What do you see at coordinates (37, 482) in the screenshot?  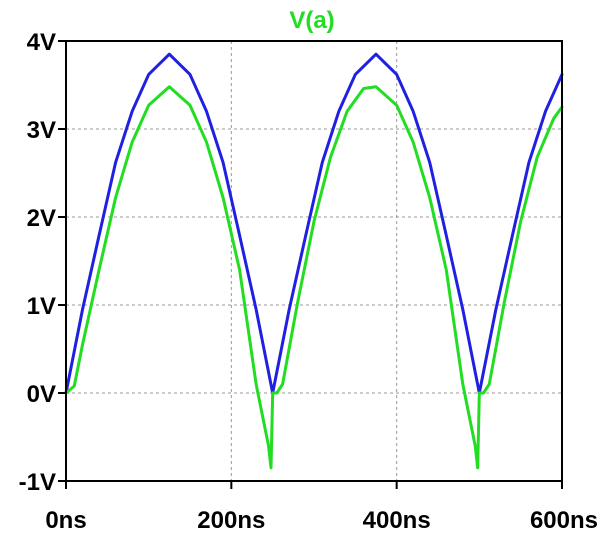 I see `y-tick-label: -1V` at bounding box center [37, 482].